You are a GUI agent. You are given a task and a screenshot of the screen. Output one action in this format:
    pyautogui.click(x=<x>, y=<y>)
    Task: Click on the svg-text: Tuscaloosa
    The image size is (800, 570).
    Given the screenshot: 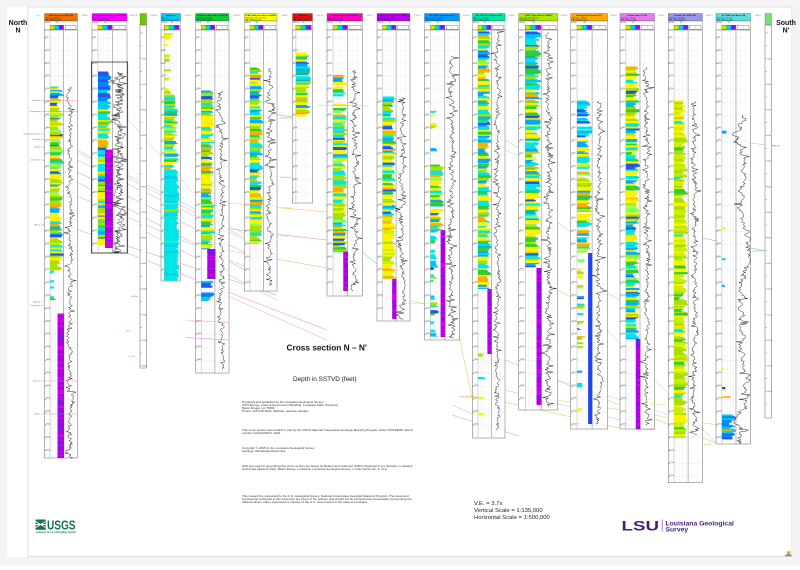 What is the action you would take?
    pyautogui.click(x=35, y=306)
    